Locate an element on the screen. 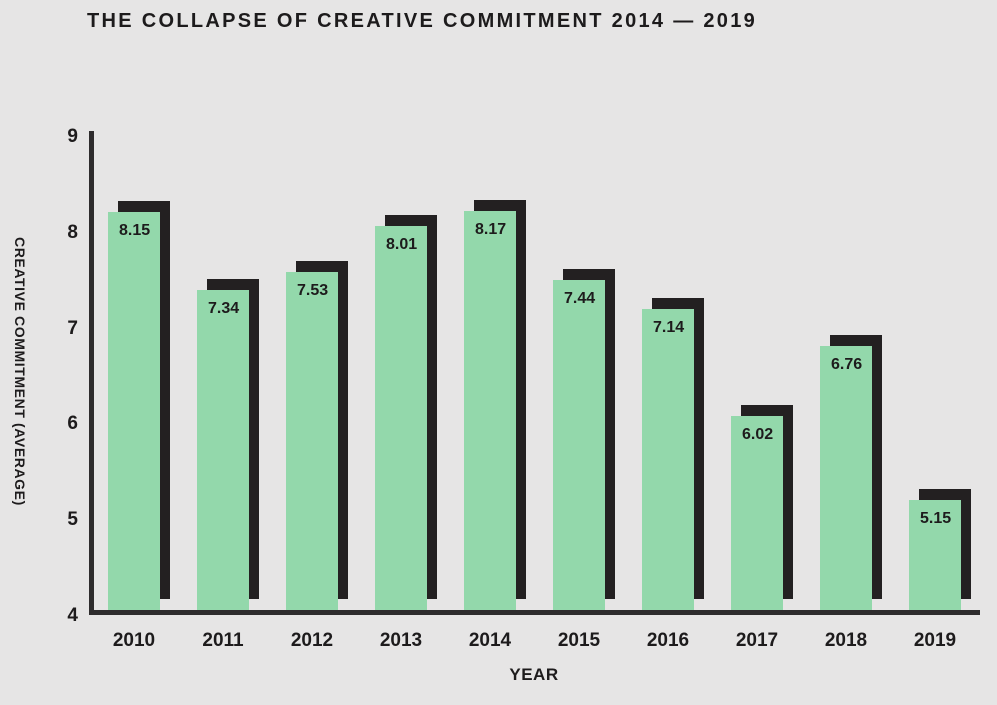 The width and height of the screenshot is (997, 705). bar-value-label: 5.15 is located at coordinates (936, 518).